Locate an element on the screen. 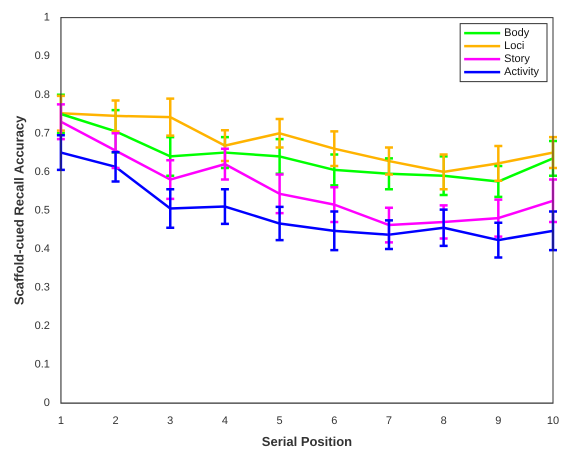 This screenshot has height=462, width=571. y-tick-label: 0.9 is located at coordinates (42, 56).